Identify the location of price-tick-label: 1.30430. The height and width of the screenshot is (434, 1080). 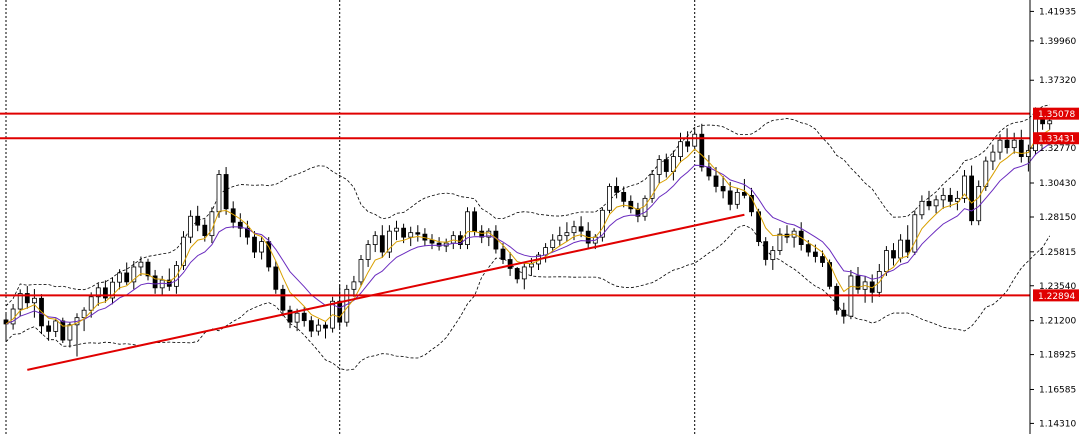
(1057, 184).